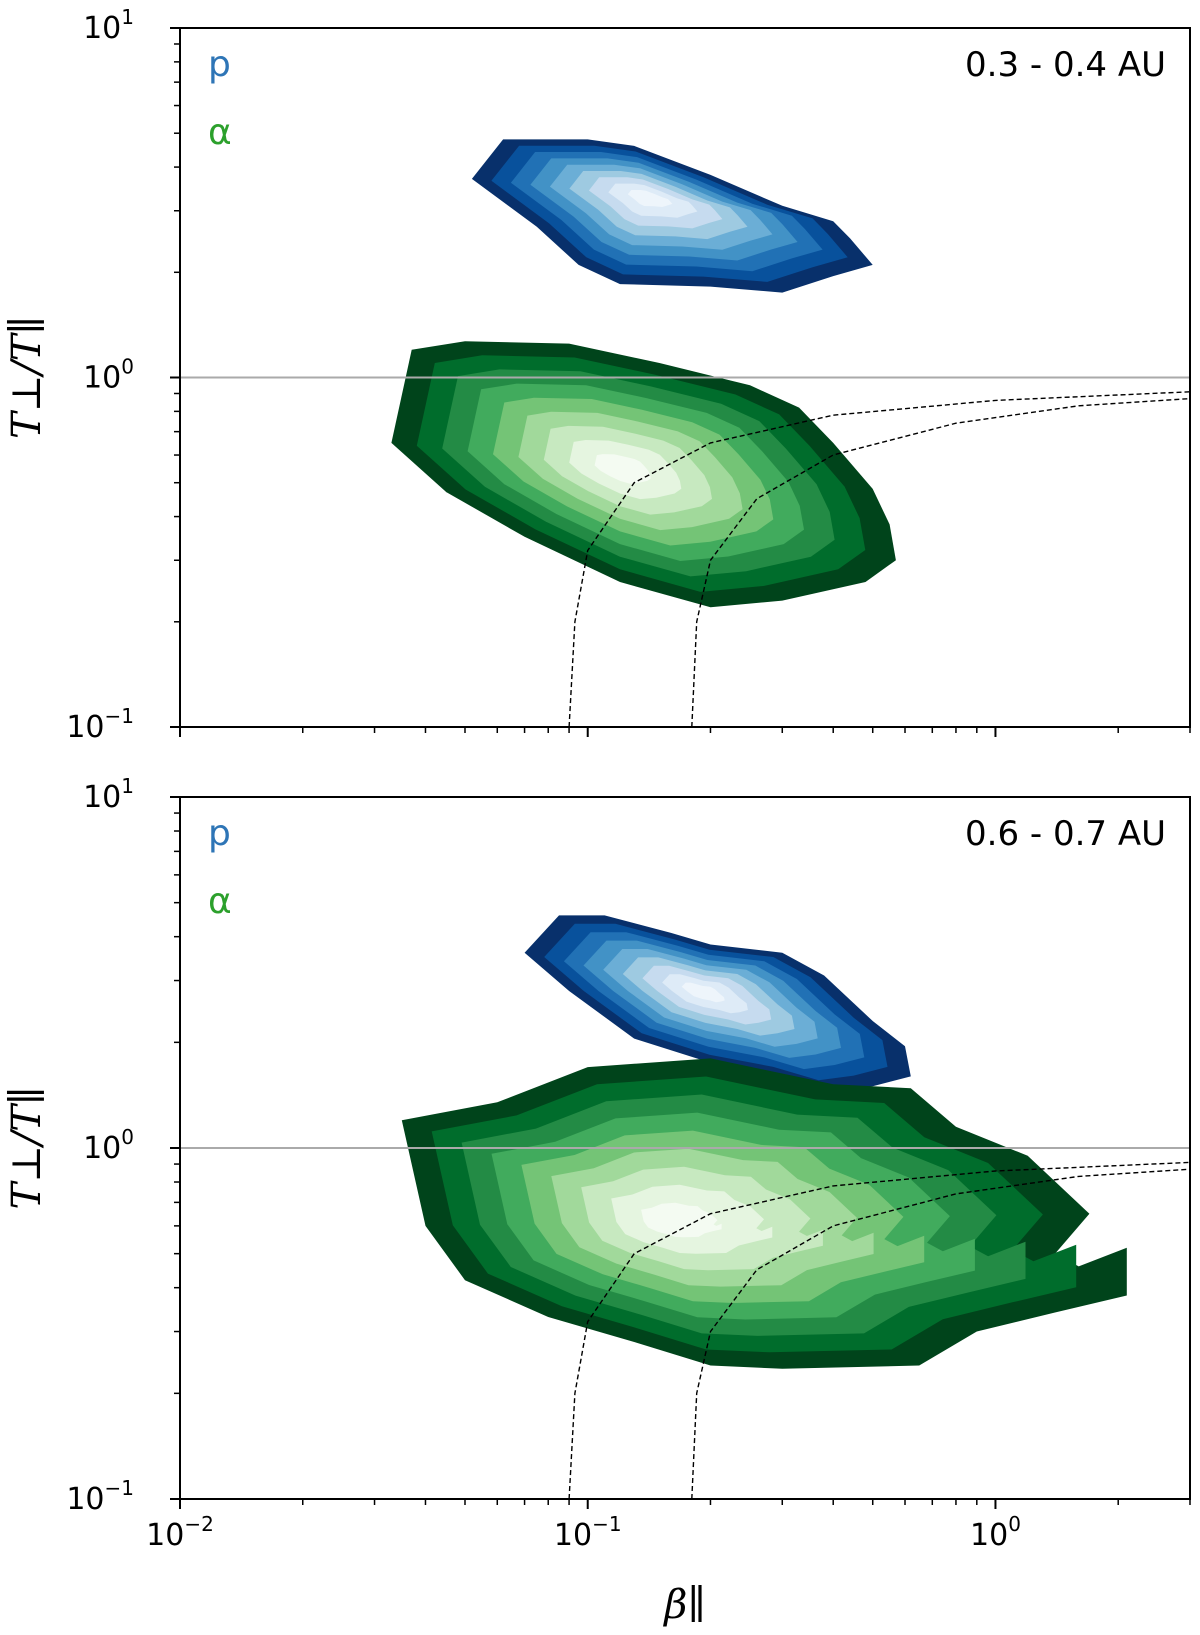  Describe the element at coordinates (588, 1532) in the screenshot. I see `x-tick-label: 10⁻¹` at that location.